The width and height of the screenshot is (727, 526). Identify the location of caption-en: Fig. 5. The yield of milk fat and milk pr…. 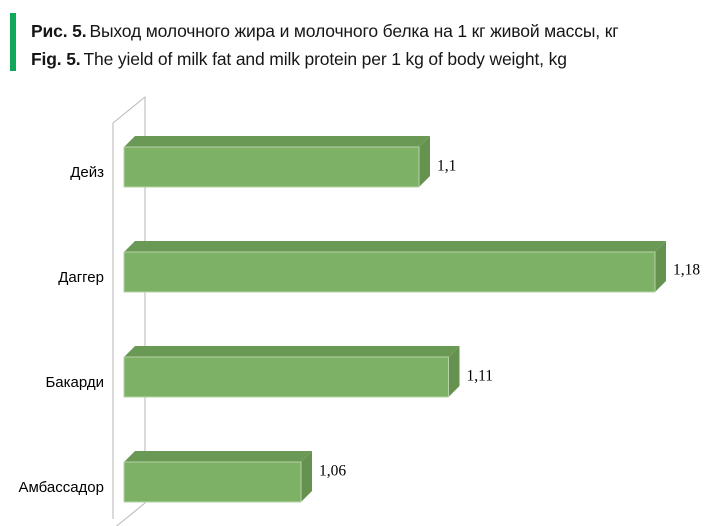
(324, 59).